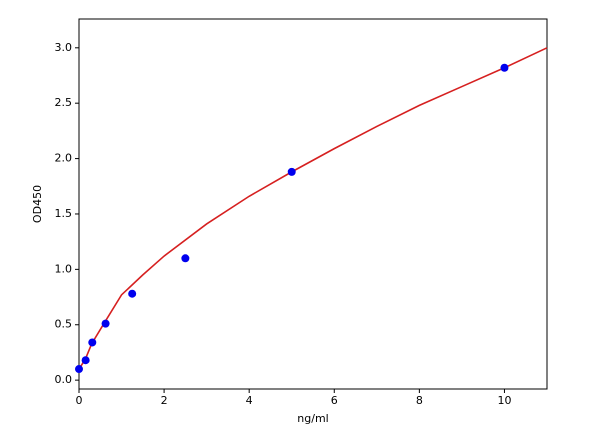  Describe the element at coordinates (79, 400) in the screenshot. I see `x-tick-label: 0` at that location.